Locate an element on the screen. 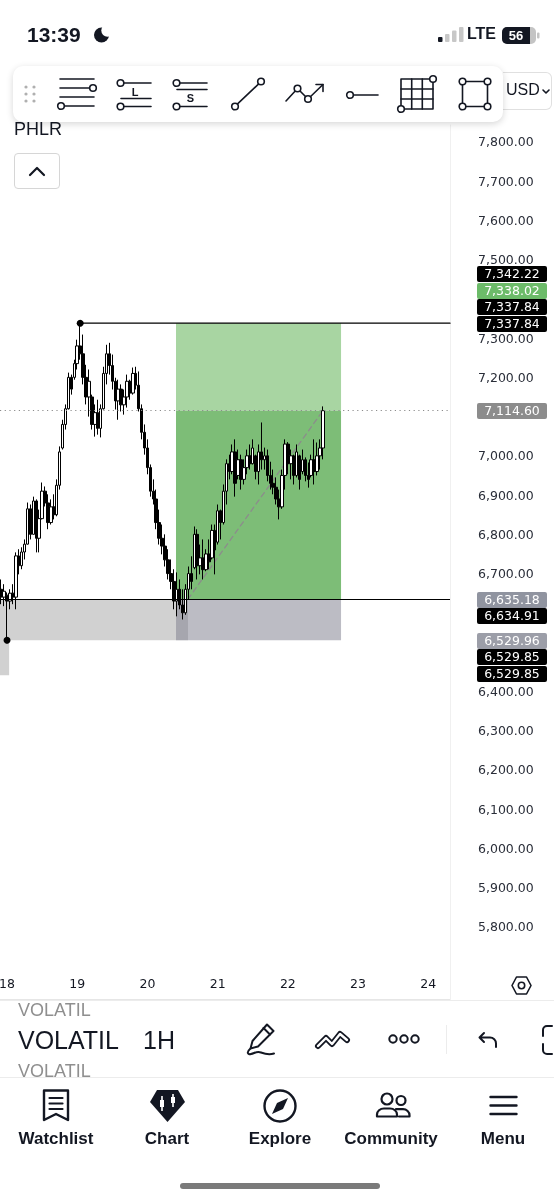 This screenshot has width=554, height=1199. text: 7,114.60 is located at coordinates (512, 411).